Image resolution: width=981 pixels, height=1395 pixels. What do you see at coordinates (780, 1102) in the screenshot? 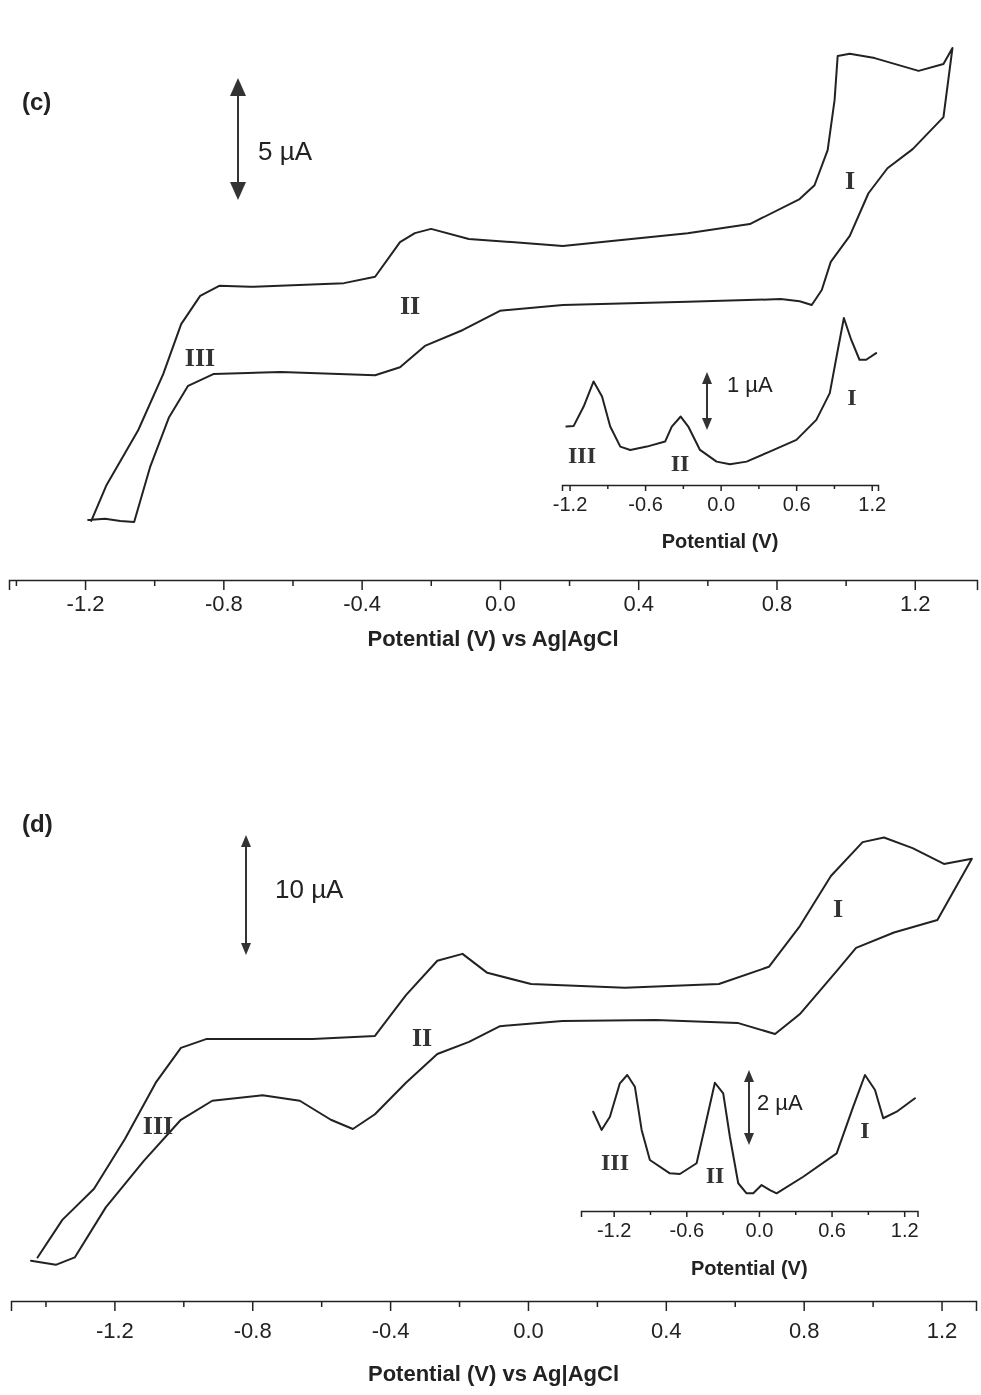
I see `annotation: 2 µA` at bounding box center [780, 1102].